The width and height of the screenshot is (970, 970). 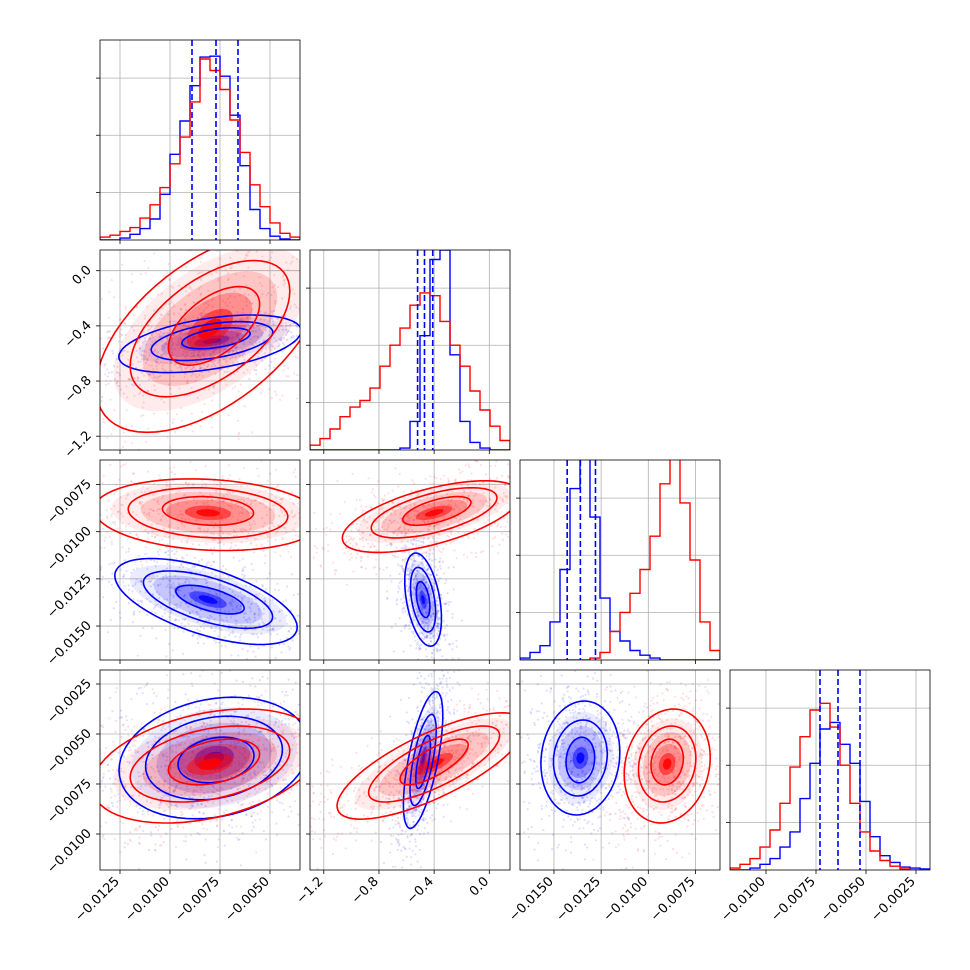 I want to click on panel-frame, so click(x=200, y=560).